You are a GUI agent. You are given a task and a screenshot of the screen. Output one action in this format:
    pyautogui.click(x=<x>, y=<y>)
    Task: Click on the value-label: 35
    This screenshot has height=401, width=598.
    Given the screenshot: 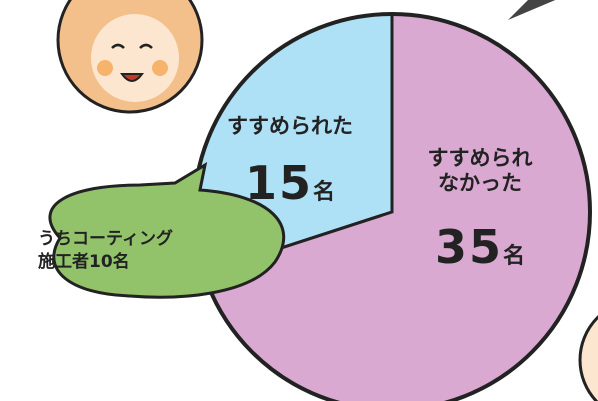 What is the action you would take?
    pyautogui.click(x=468, y=247)
    